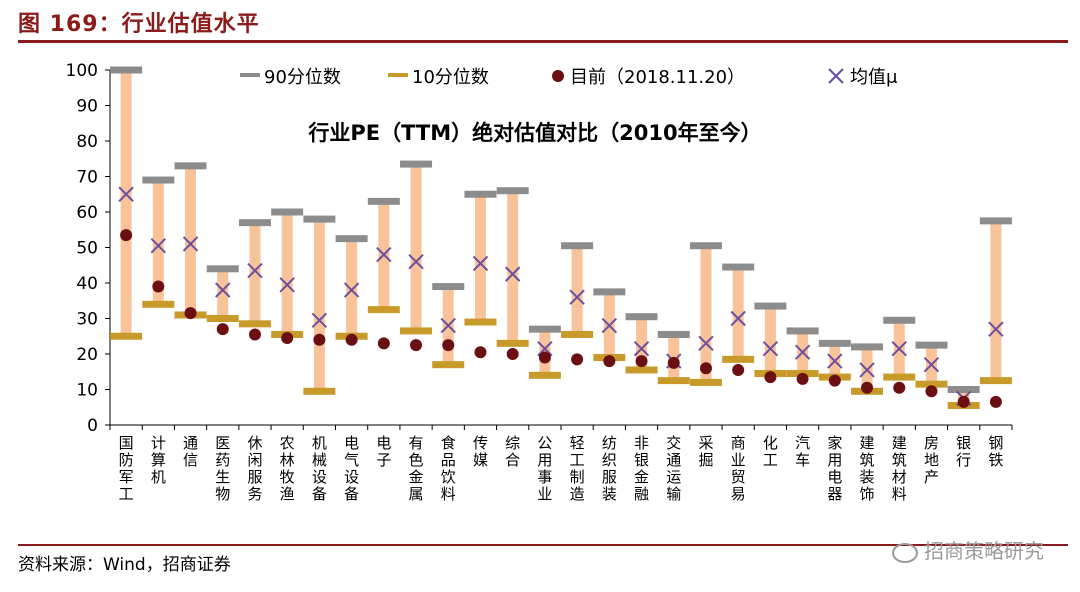  I want to click on legend-swatch-mean, so click(836, 76).